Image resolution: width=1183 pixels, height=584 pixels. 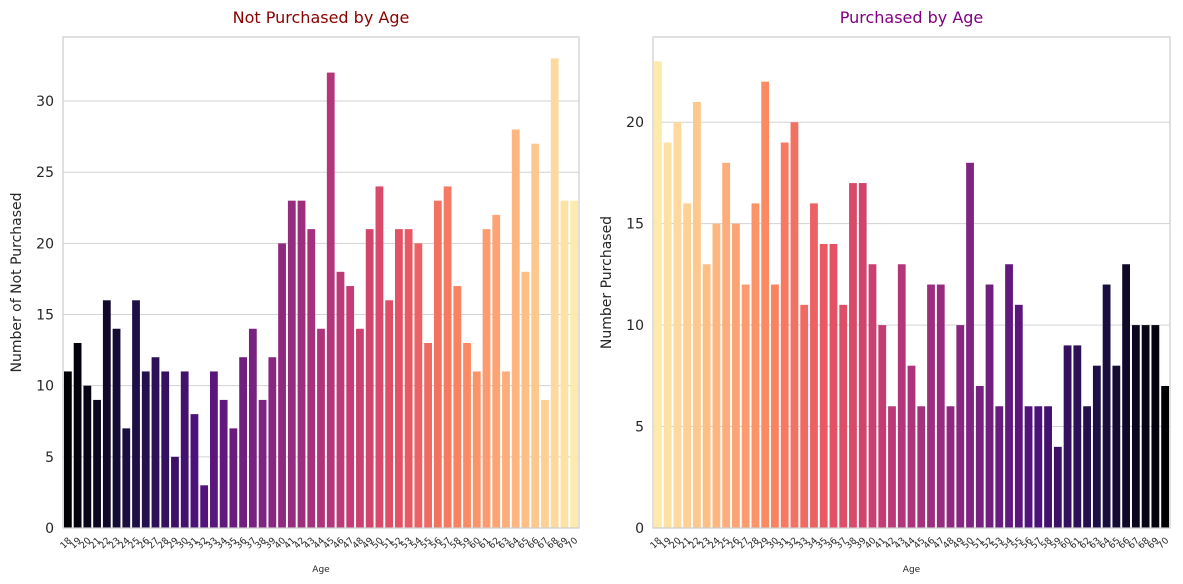 I want to click on y-tick-label: 30, so click(x=45, y=102).